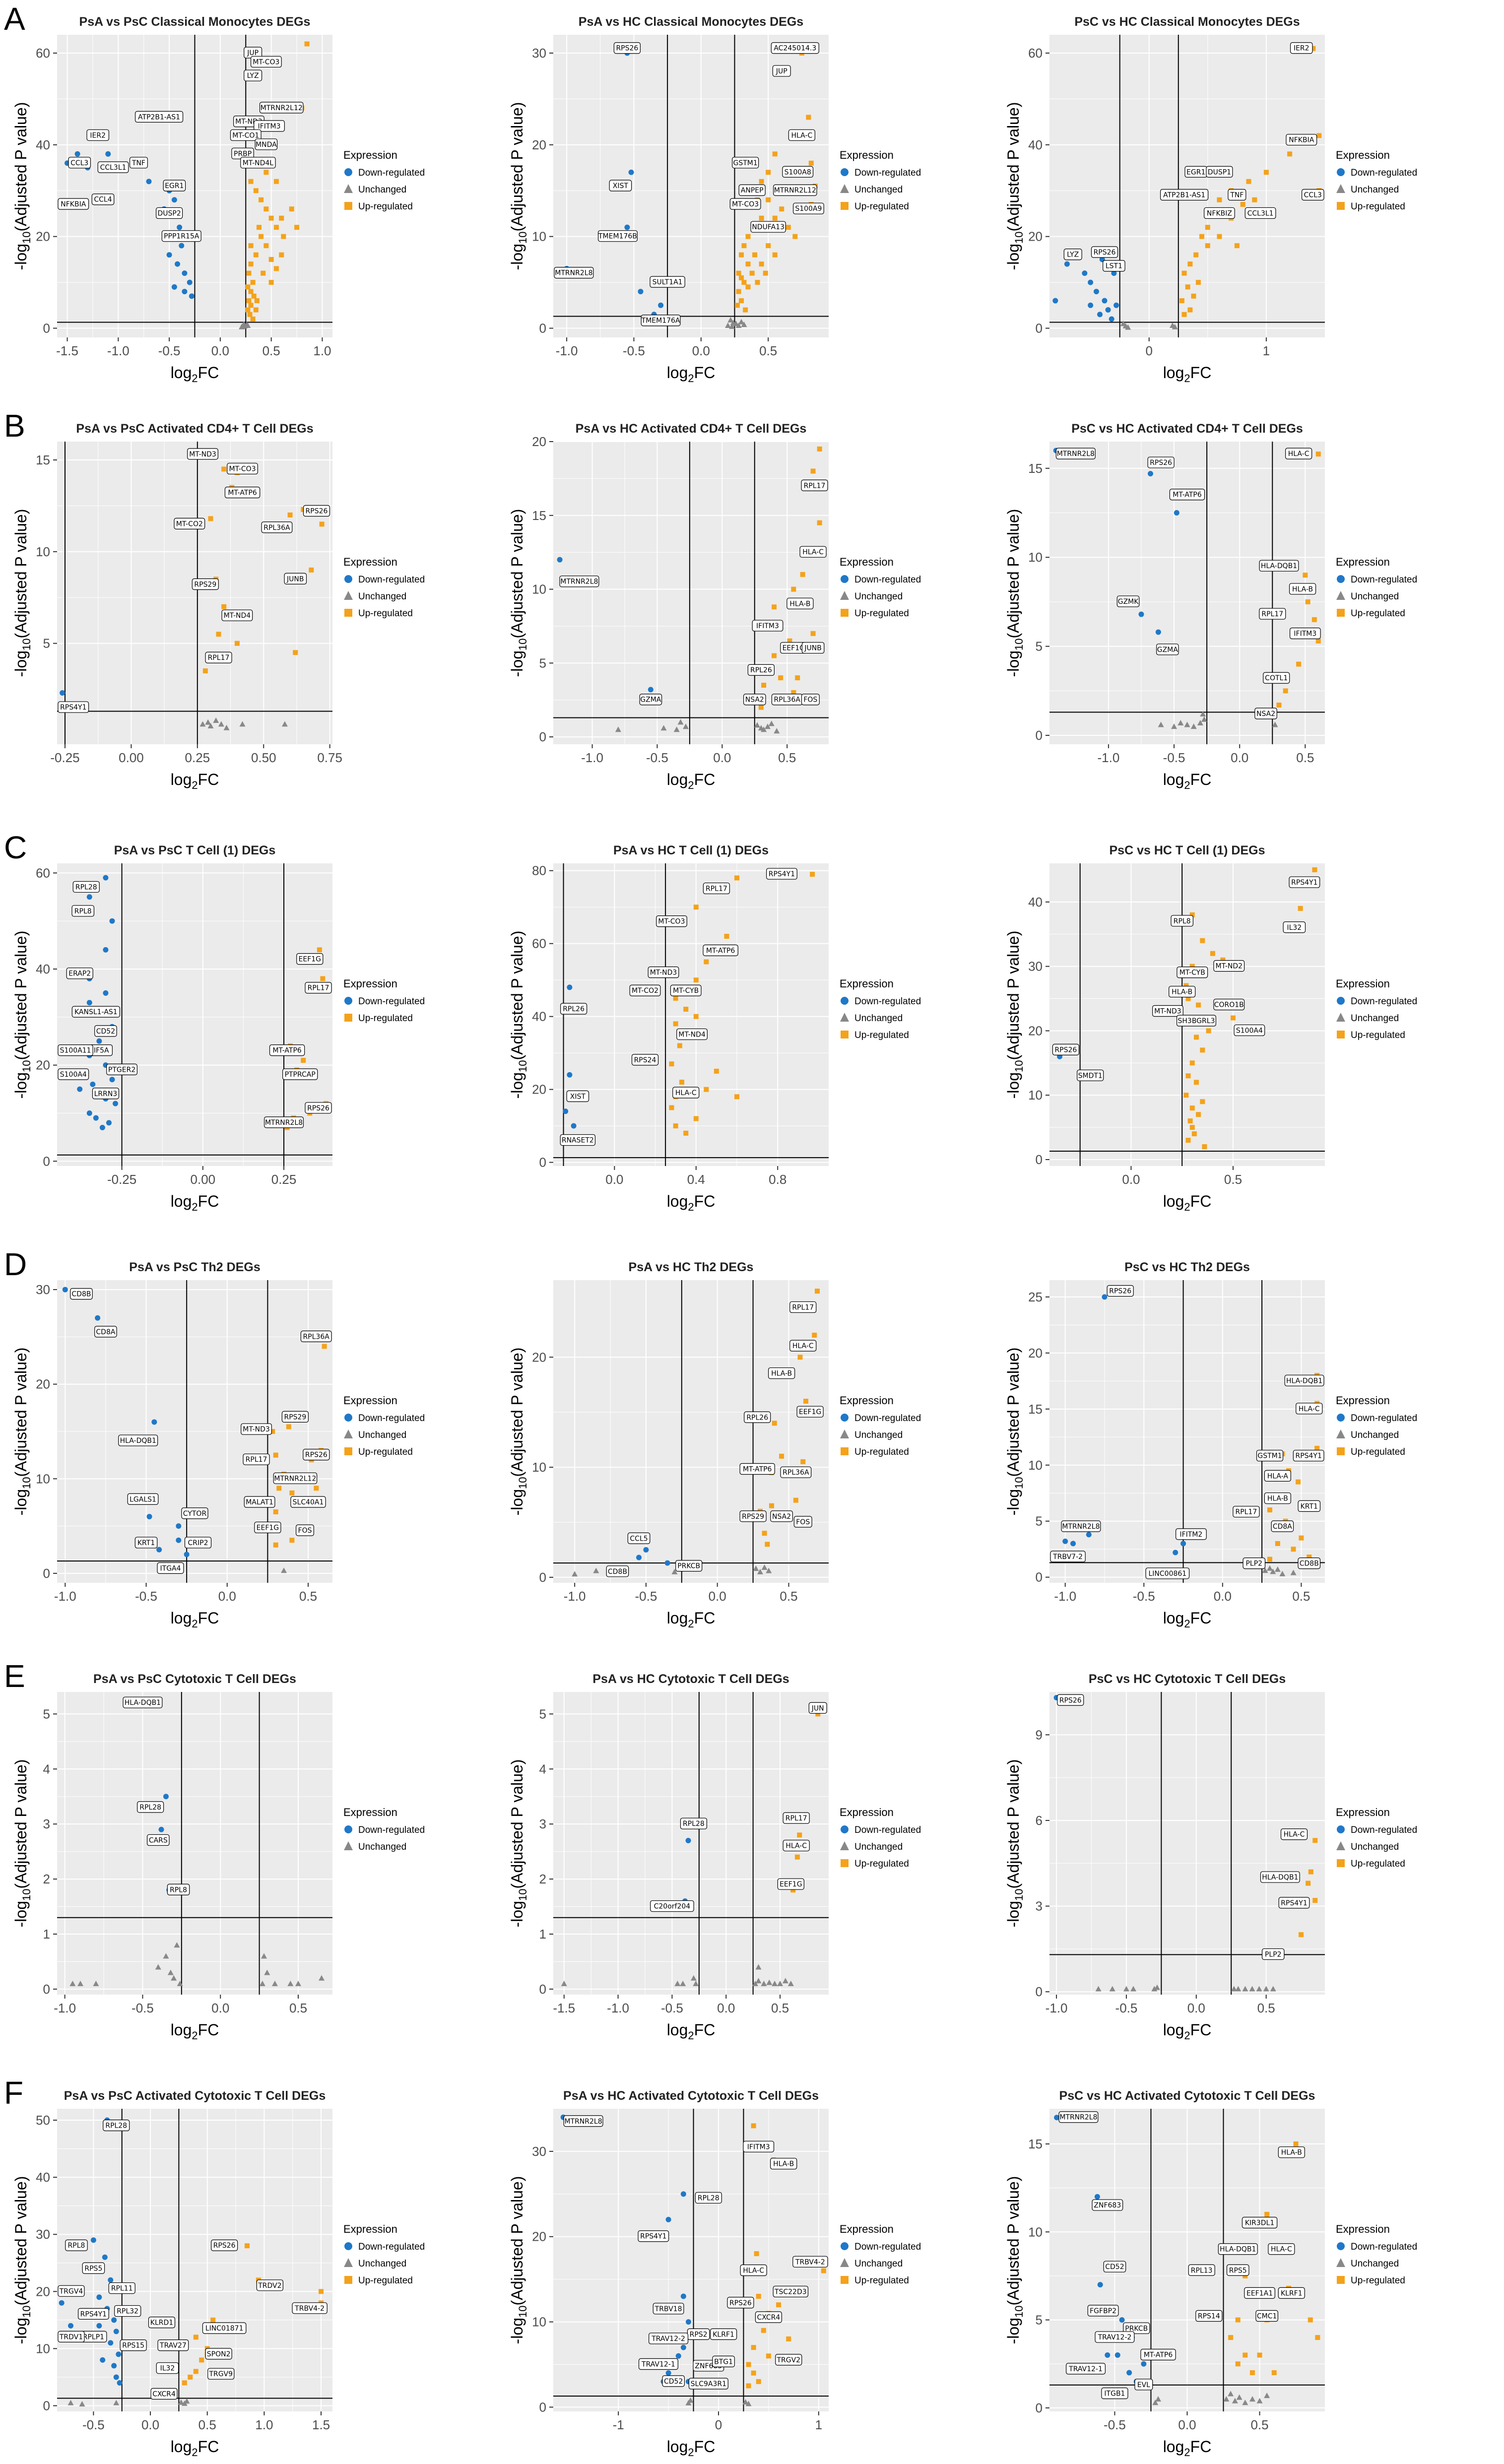 The height and width of the screenshot is (2464, 1504). Describe the element at coordinates (1313, 195) in the screenshot. I see `gene-label-text: CCL3` at that location.